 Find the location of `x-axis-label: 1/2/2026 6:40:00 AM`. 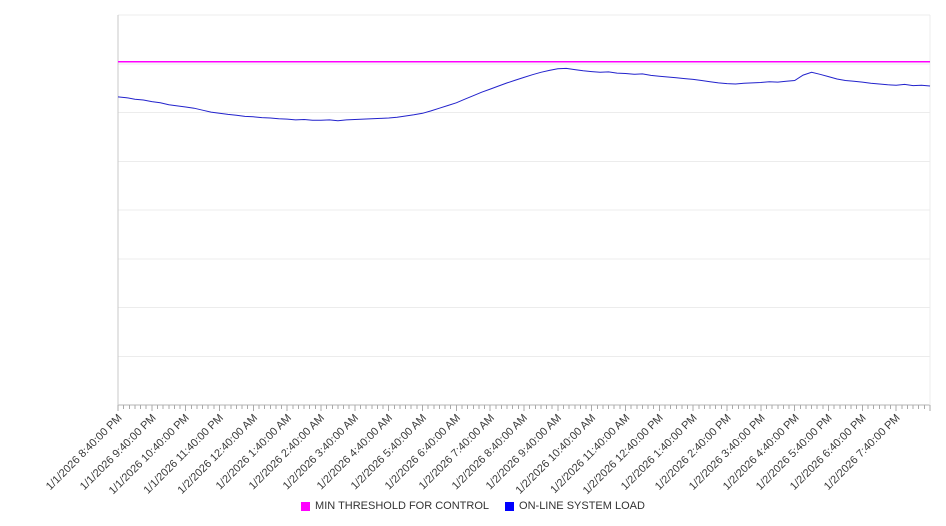

x-axis-label: 1/2/2026 6:40:00 AM is located at coordinates (422, 452).